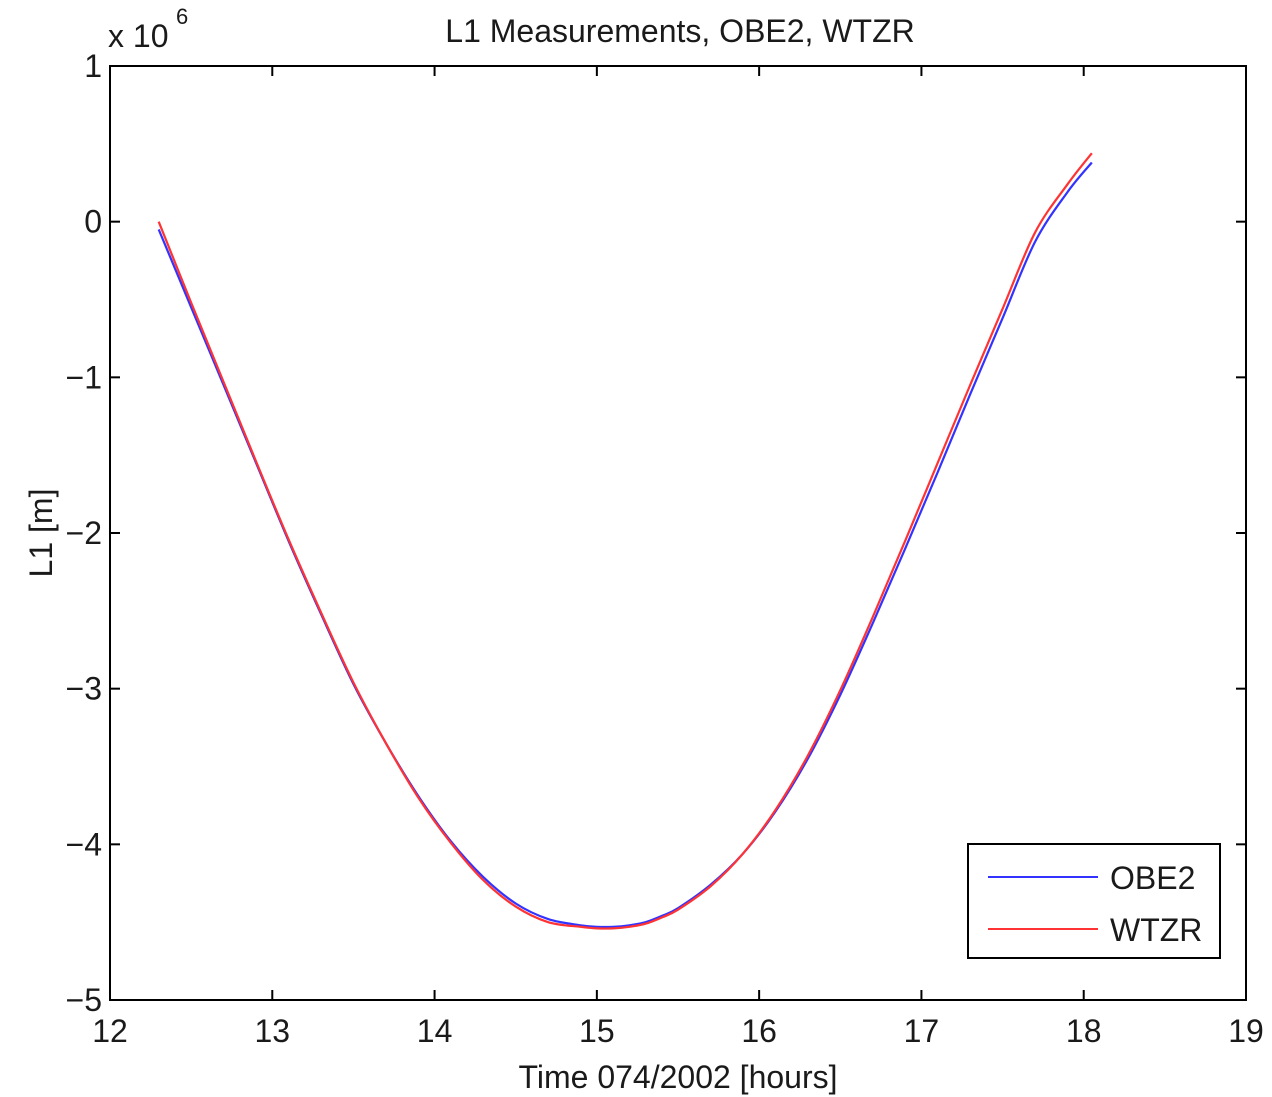 The width and height of the screenshot is (1272, 1097). Describe the element at coordinates (1156, 930) in the screenshot. I see `legend-label-wtzr: WTZR` at that location.